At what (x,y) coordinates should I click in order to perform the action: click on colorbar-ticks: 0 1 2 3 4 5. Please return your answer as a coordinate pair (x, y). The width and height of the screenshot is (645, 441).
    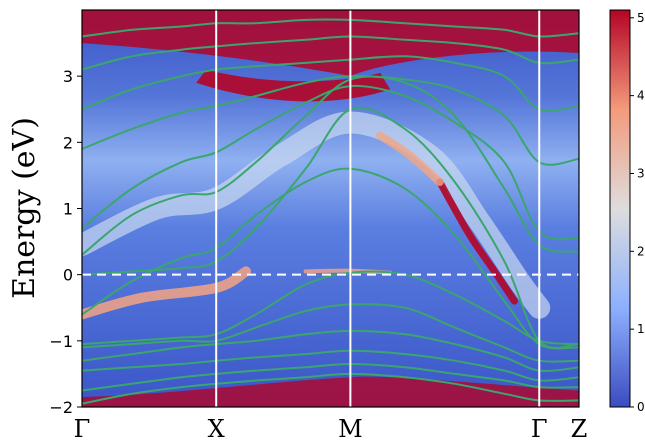
    Looking at the image, I should click on (637, 212).